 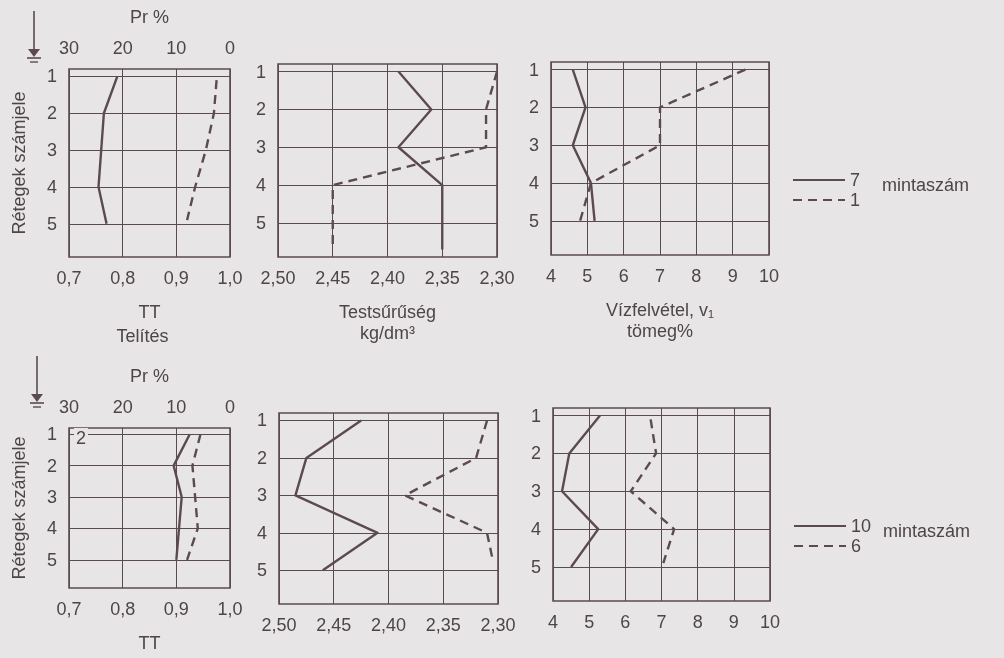 I want to click on legend-label: 10, so click(x=861, y=526).